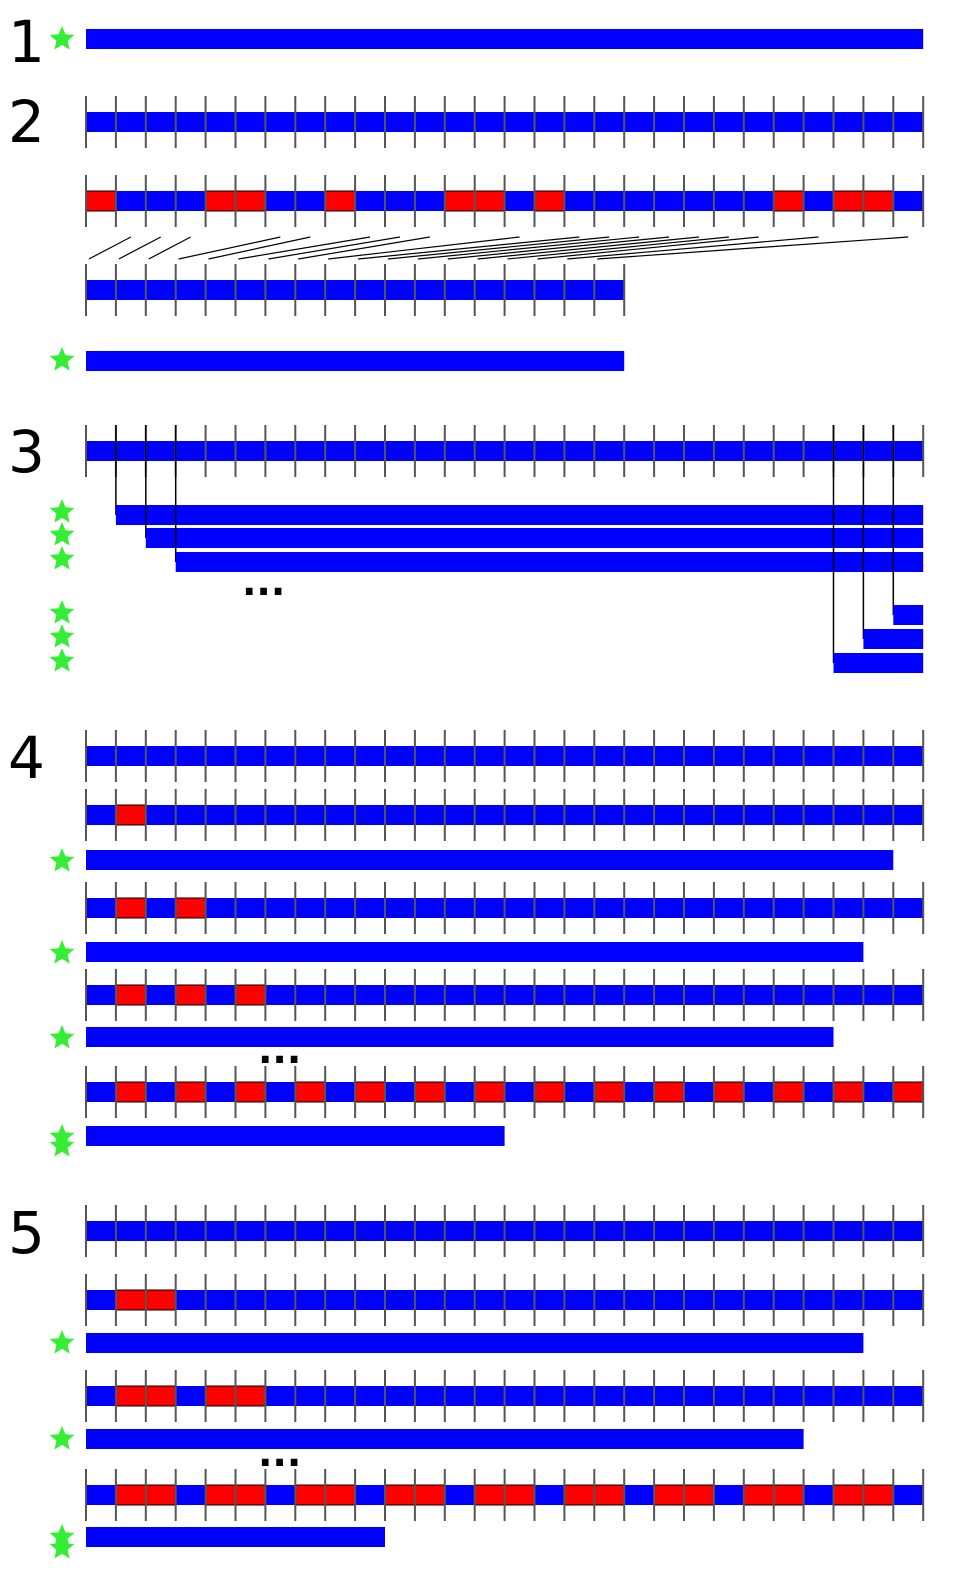 This screenshot has height=1586, width=957. Describe the element at coordinates (505, 39) in the screenshot. I see `original-input-bar` at that location.